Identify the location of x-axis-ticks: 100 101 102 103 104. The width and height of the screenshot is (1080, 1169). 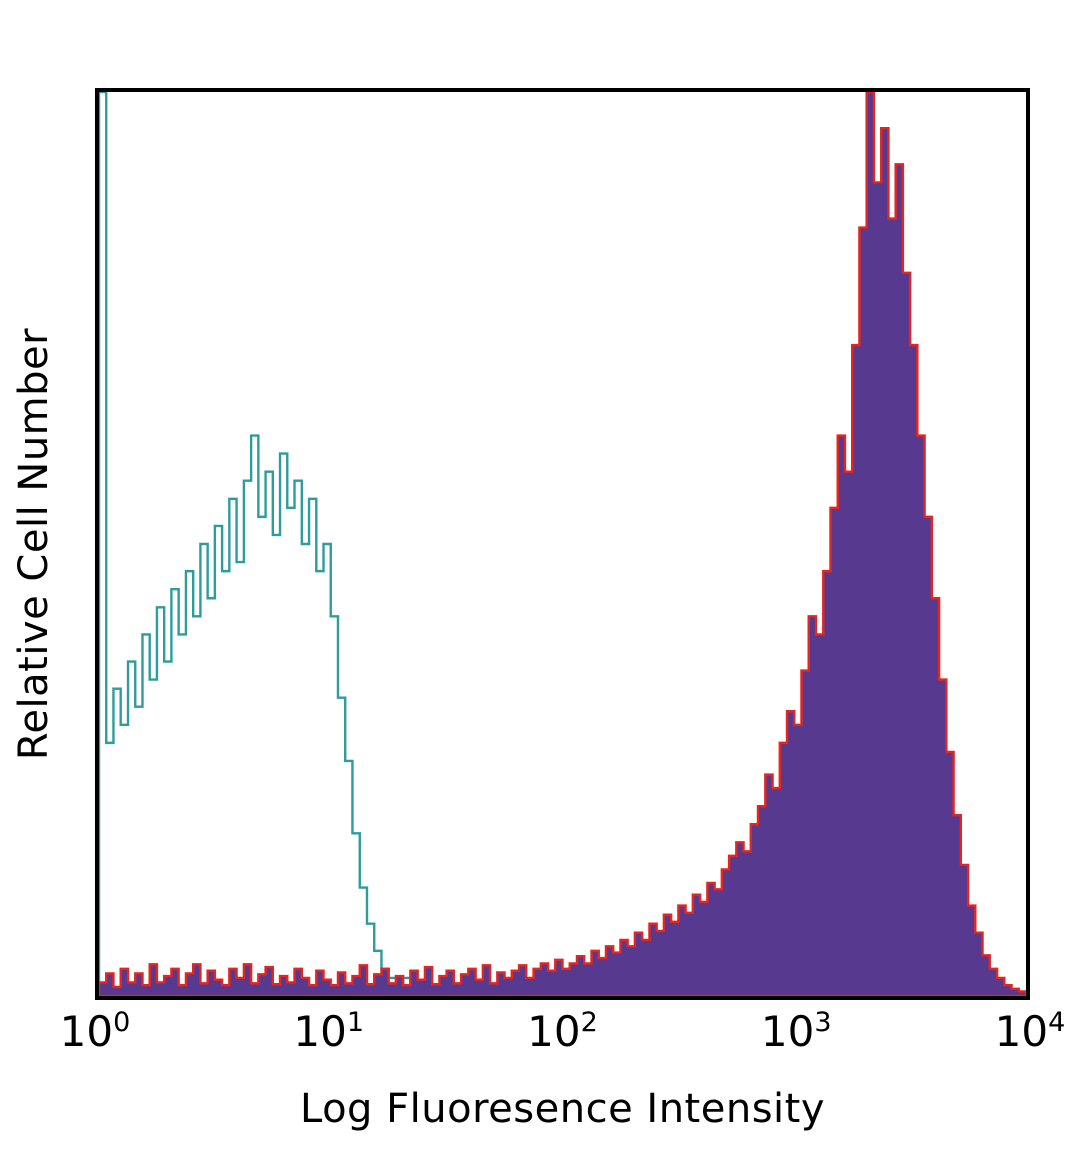
(563, 1040).